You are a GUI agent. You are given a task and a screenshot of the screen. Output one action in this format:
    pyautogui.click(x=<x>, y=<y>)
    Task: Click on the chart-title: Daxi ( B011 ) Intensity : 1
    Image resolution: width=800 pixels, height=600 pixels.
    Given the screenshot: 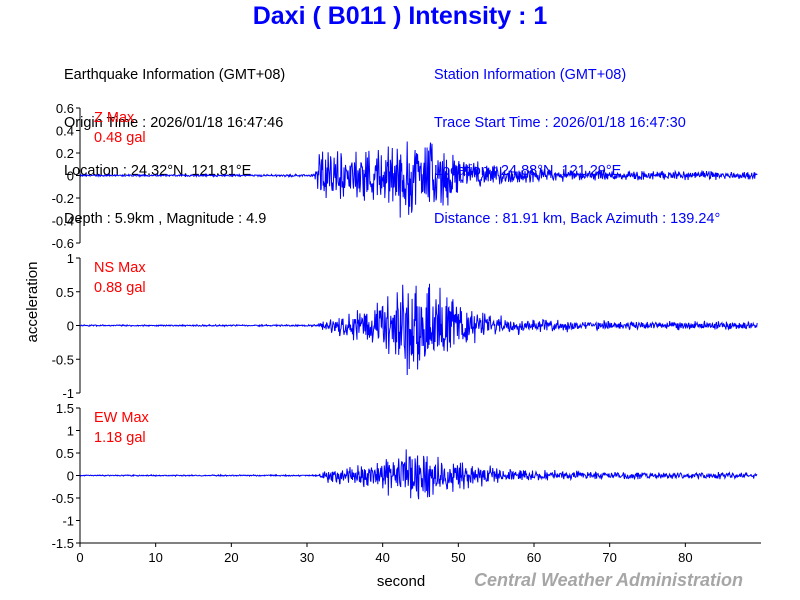 What is the action you would take?
    pyautogui.click(x=400, y=16)
    